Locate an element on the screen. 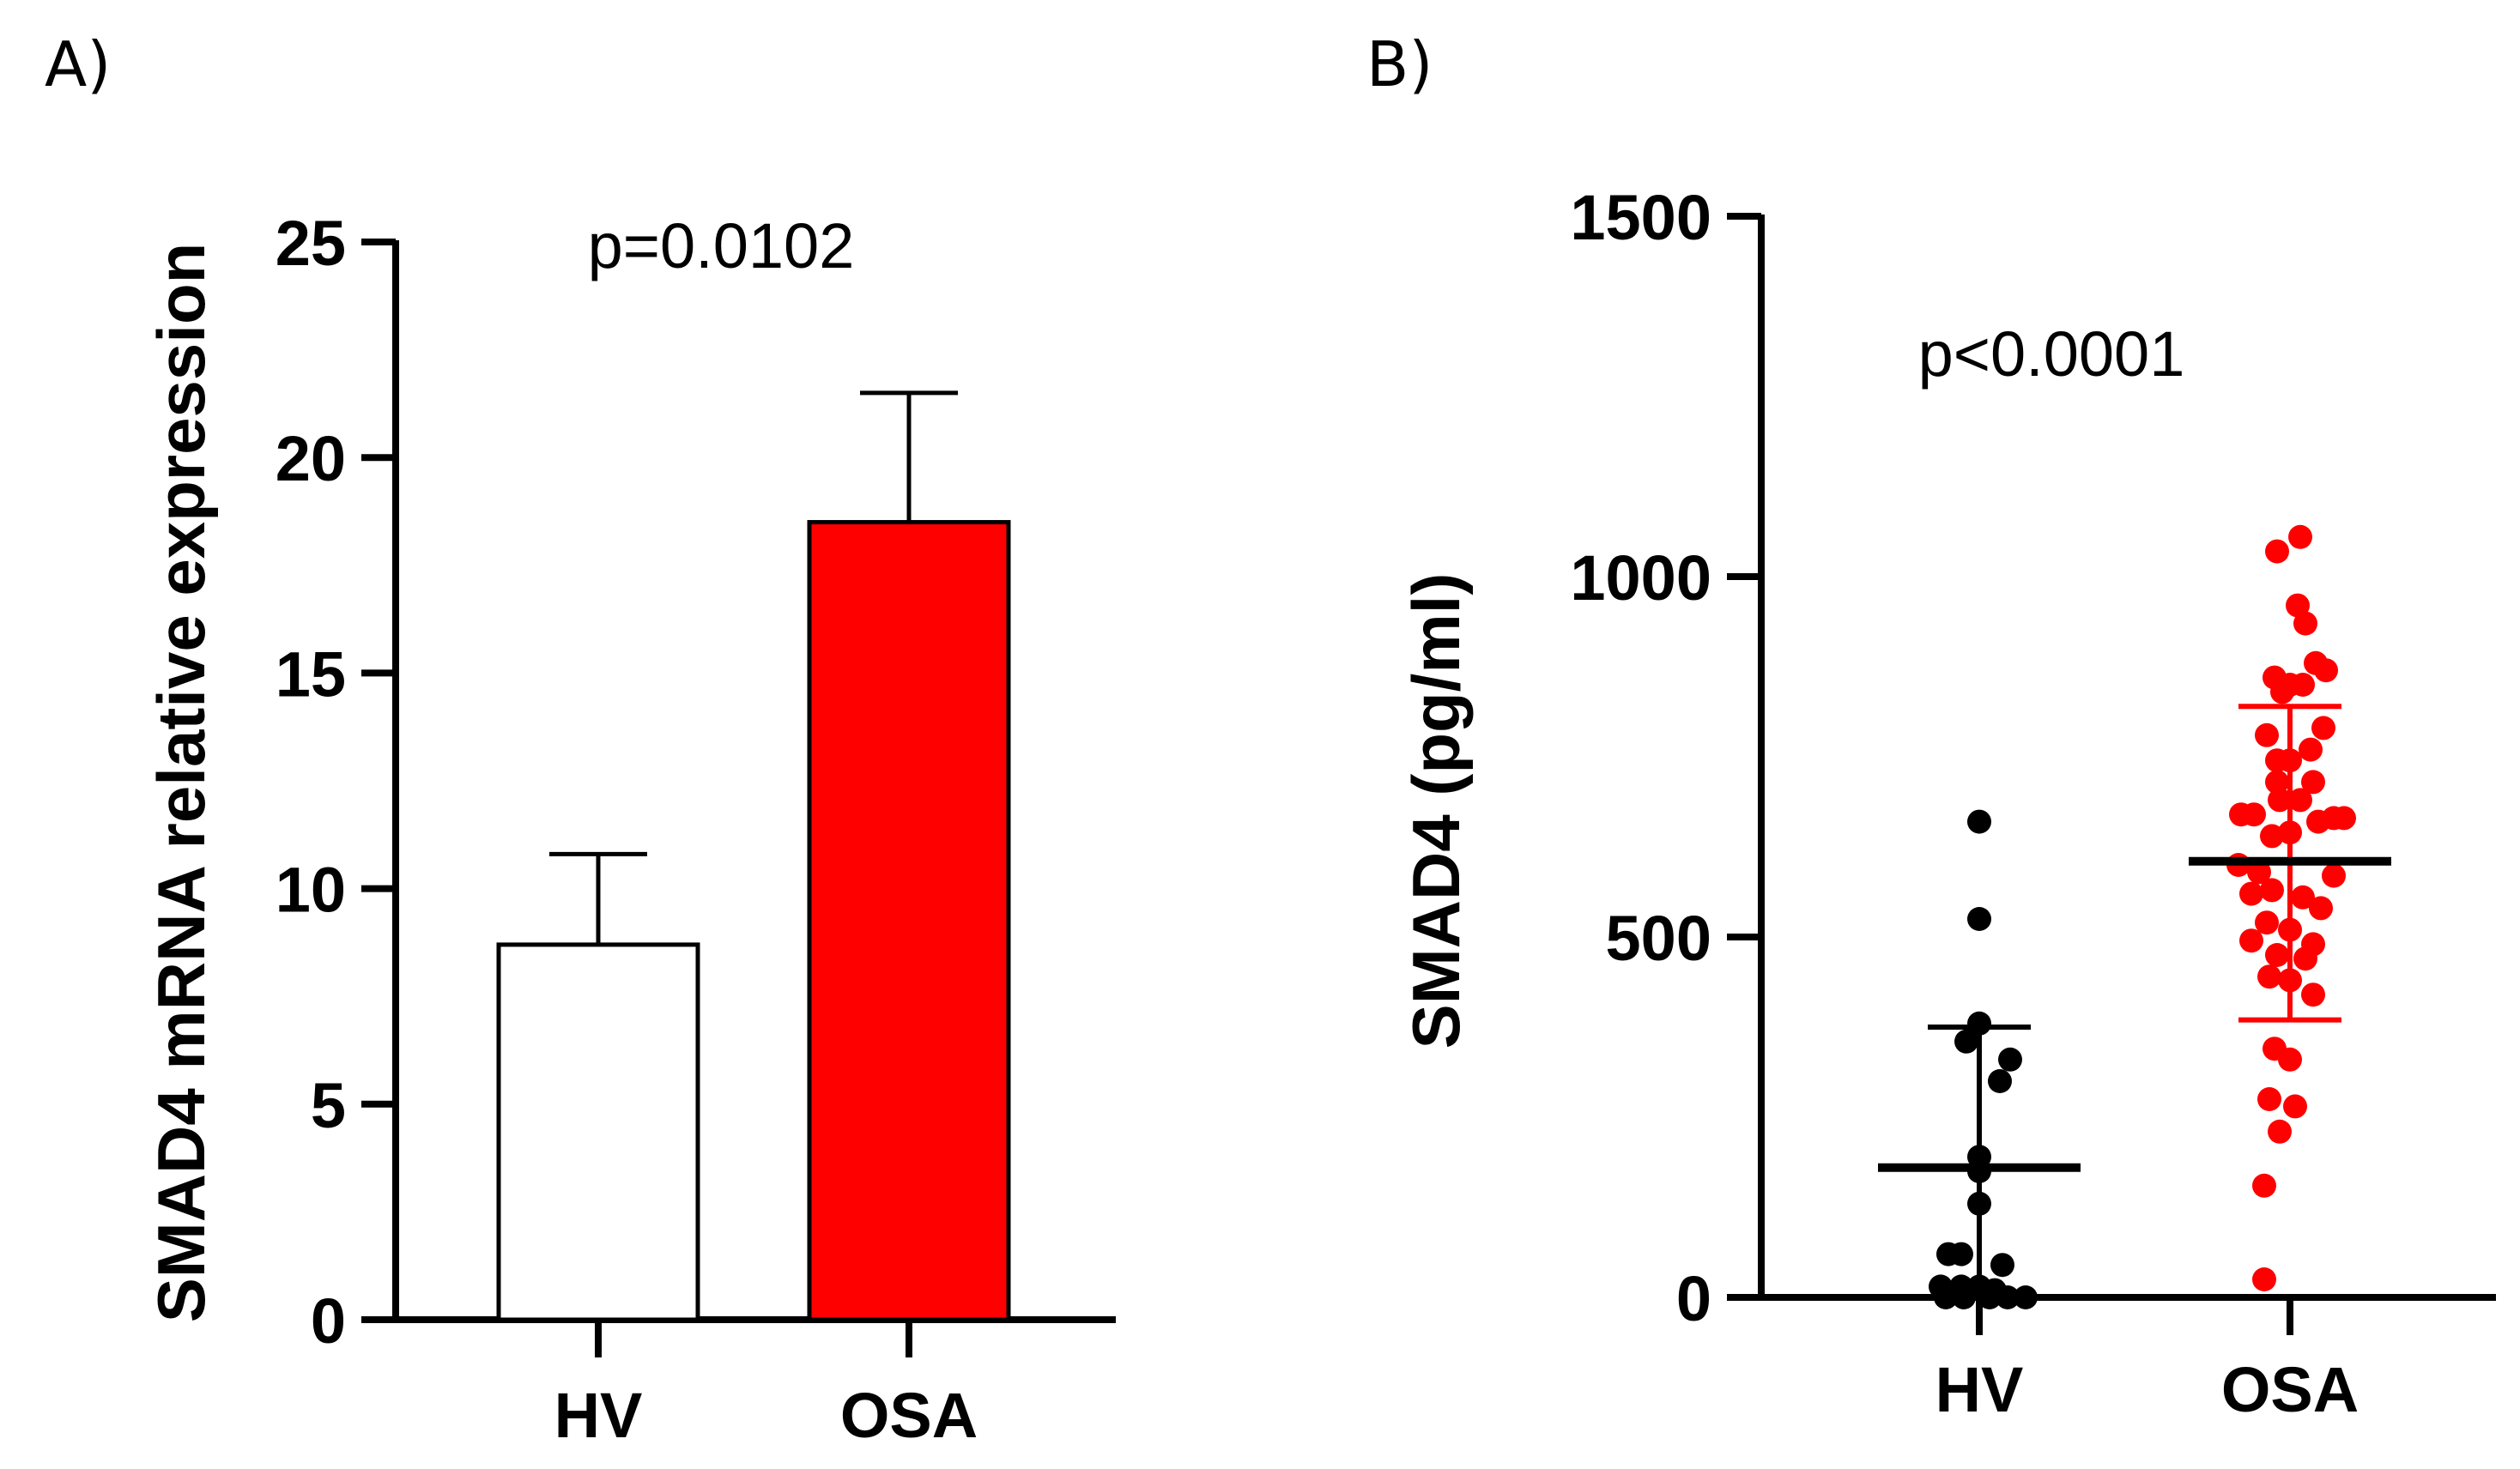 The width and height of the screenshot is (2520, 1469). panel-b-y-tick-label-1500: 1500 is located at coordinates (1641, 218).